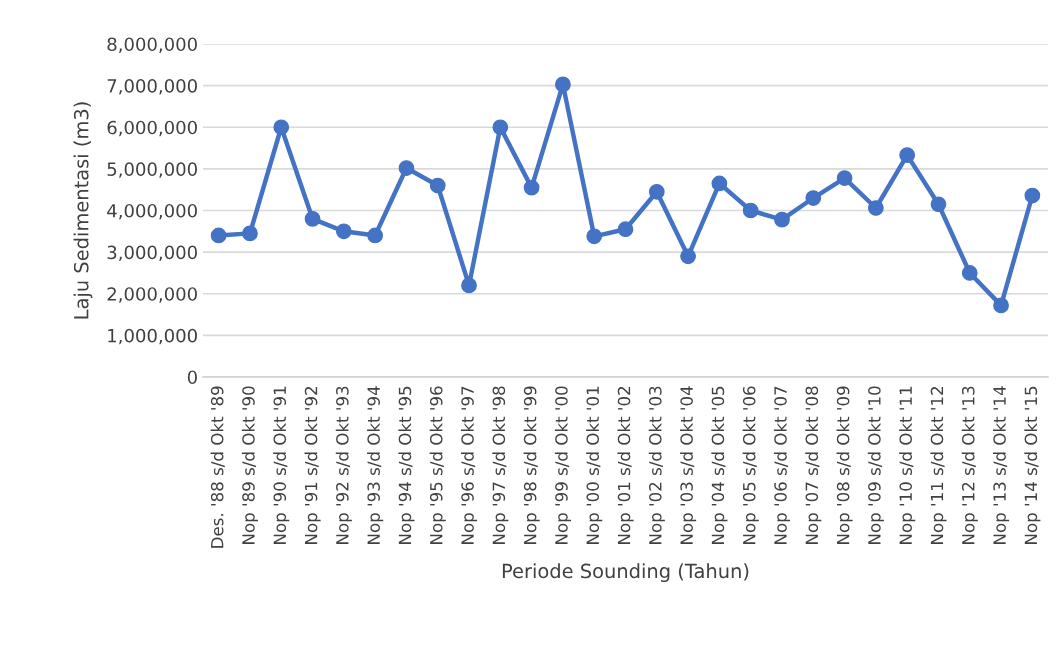  Describe the element at coordinates (343, 465) in the screenshot. I see `x-tick-label: Nop '92 s/d Okt '93` at that location.